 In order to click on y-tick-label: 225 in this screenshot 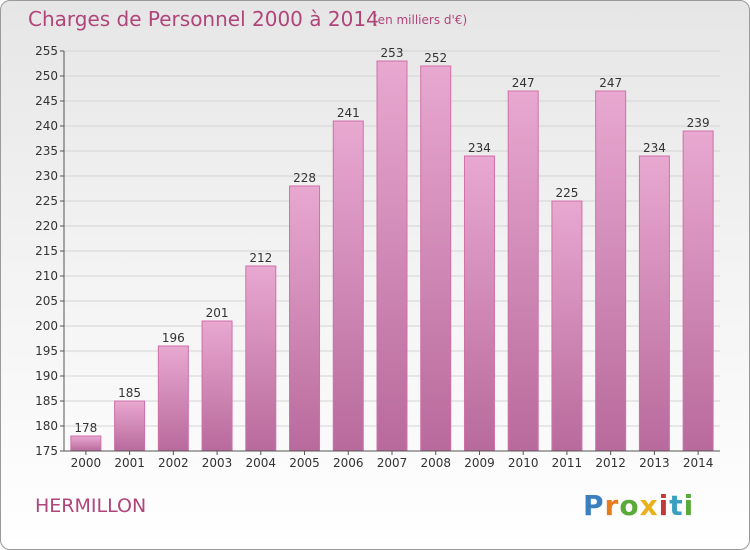, I will do `click(46, 201)`.